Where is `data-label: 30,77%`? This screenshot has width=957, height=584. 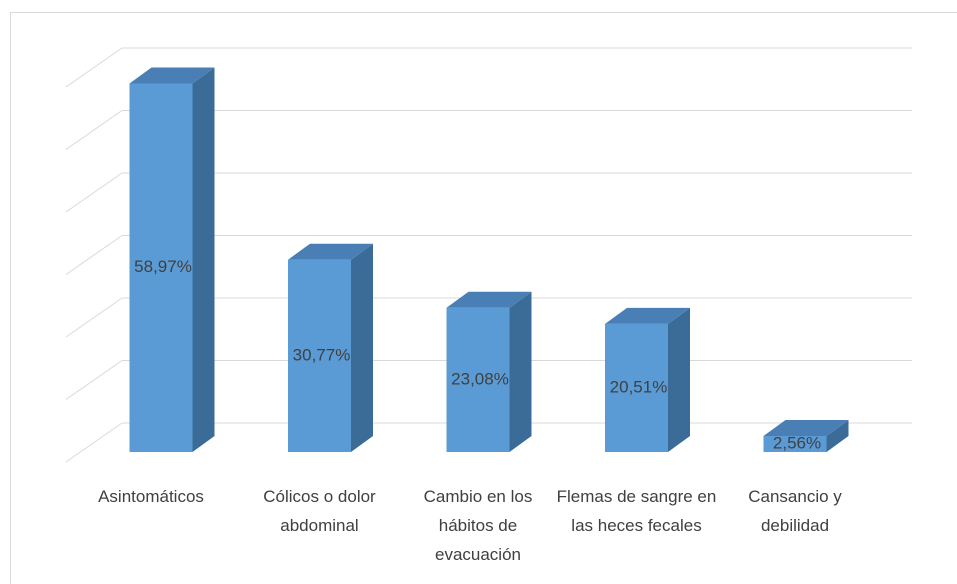
data-label: 30,77% is located at coordinates (322, 354).